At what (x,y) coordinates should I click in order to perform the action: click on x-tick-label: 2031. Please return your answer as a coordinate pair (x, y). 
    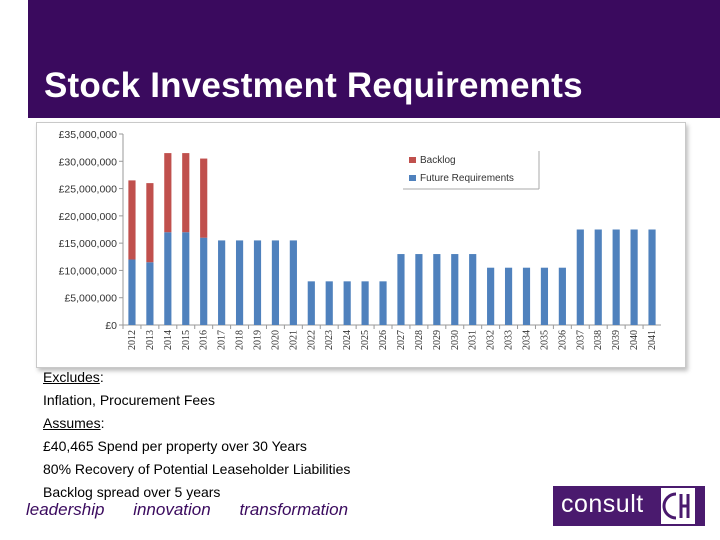
    Looking at the image, I should click on (473, 340).